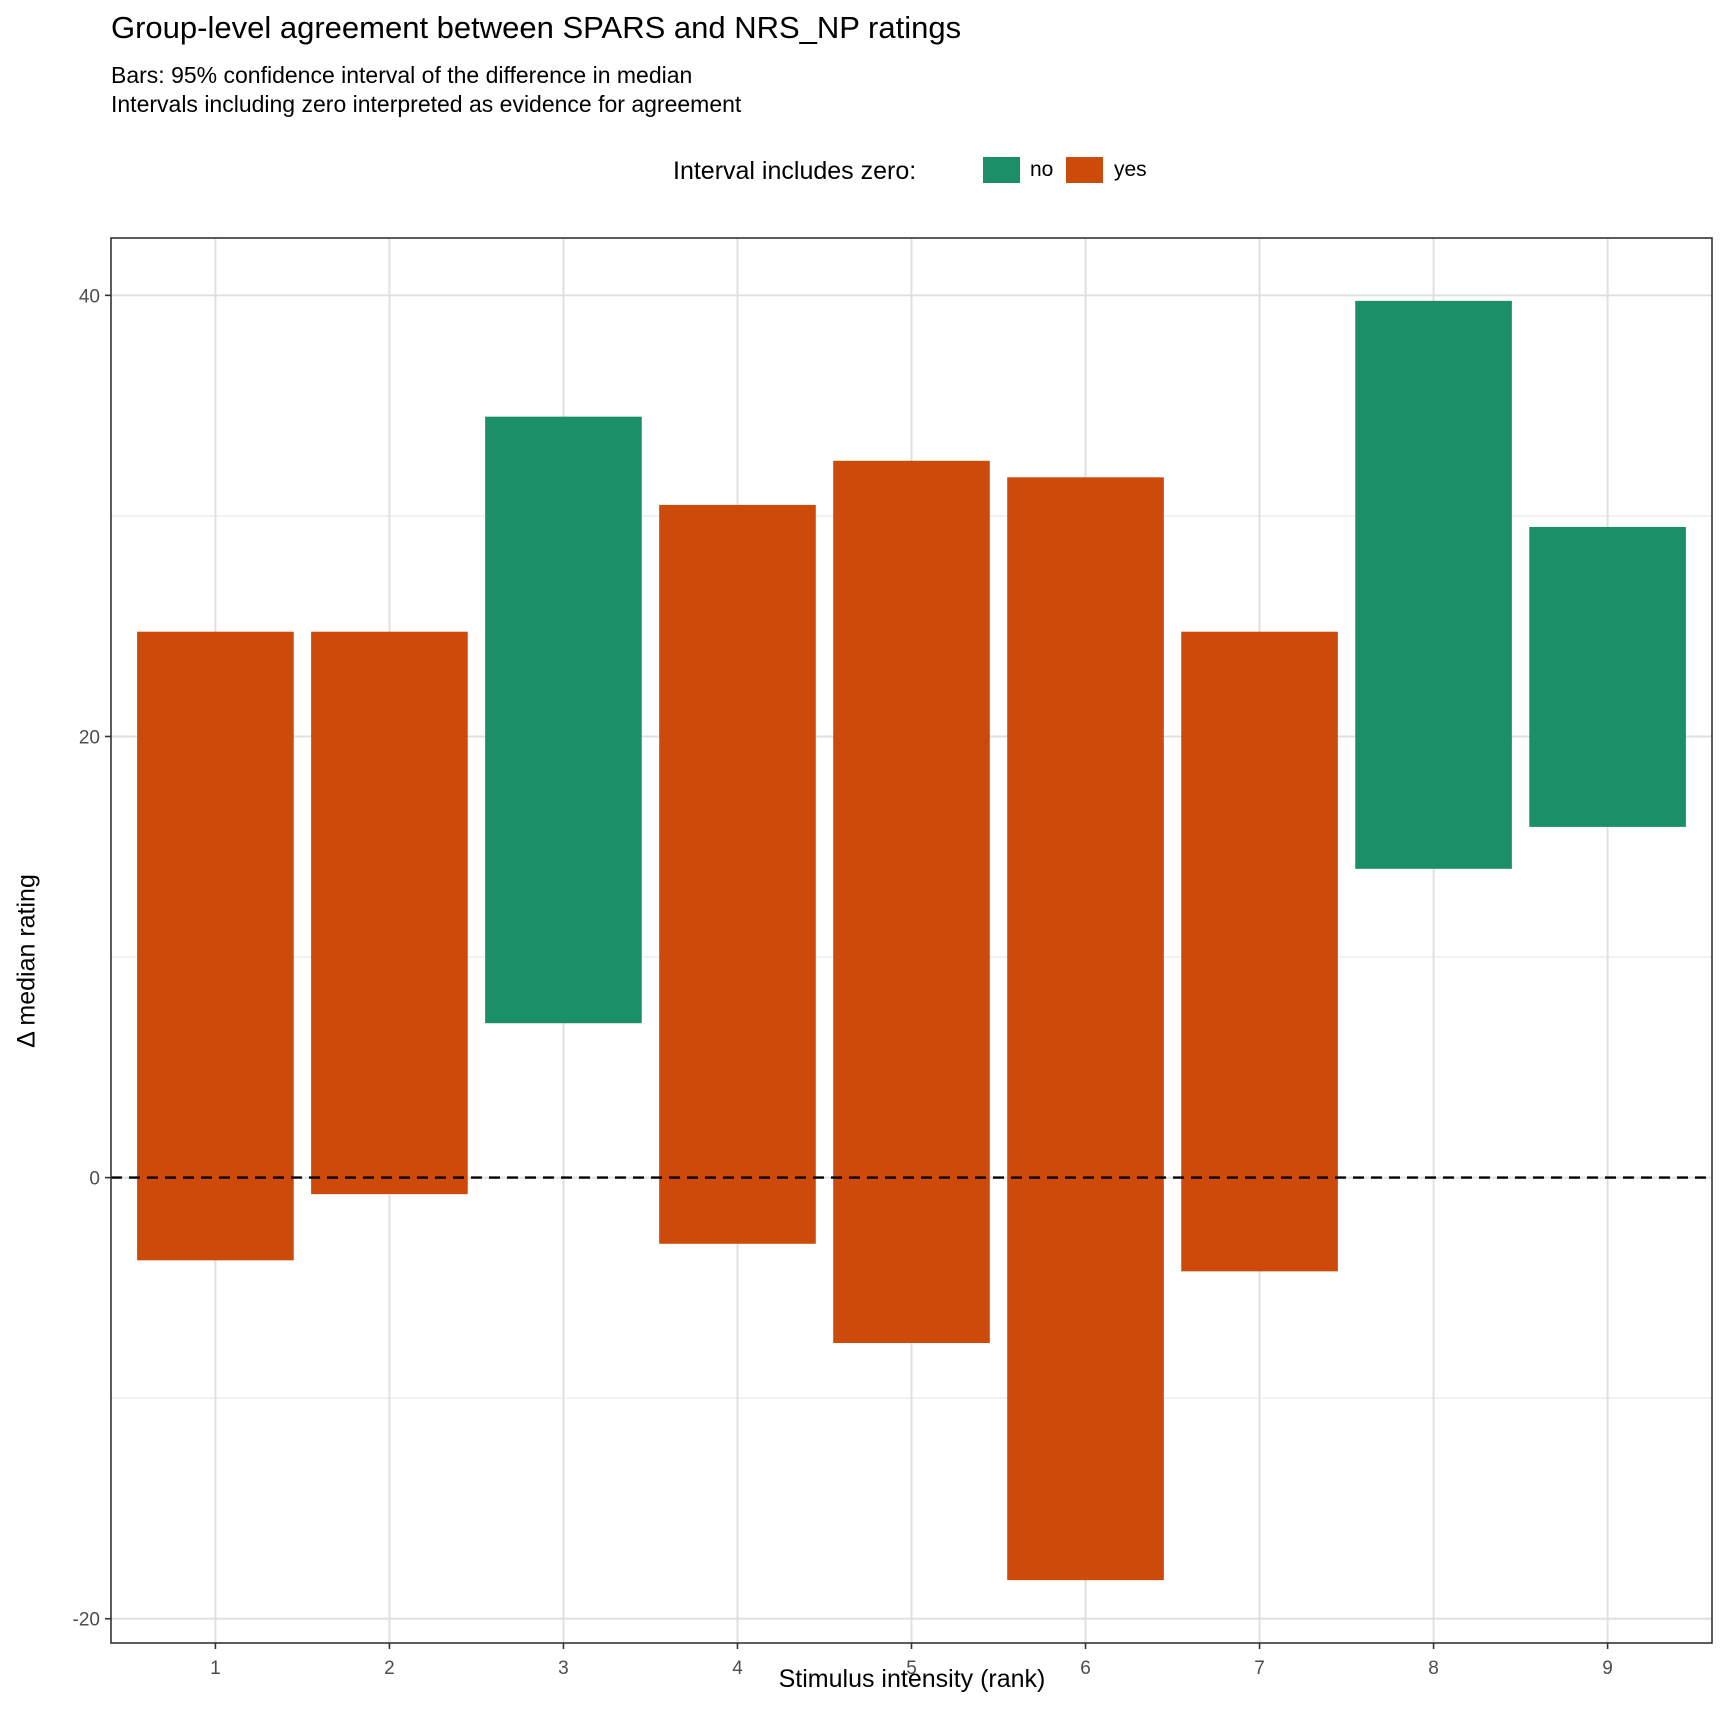 The image size is (1728, 1728). I want to click on x-tick-label: 1, so click(215, 1668).